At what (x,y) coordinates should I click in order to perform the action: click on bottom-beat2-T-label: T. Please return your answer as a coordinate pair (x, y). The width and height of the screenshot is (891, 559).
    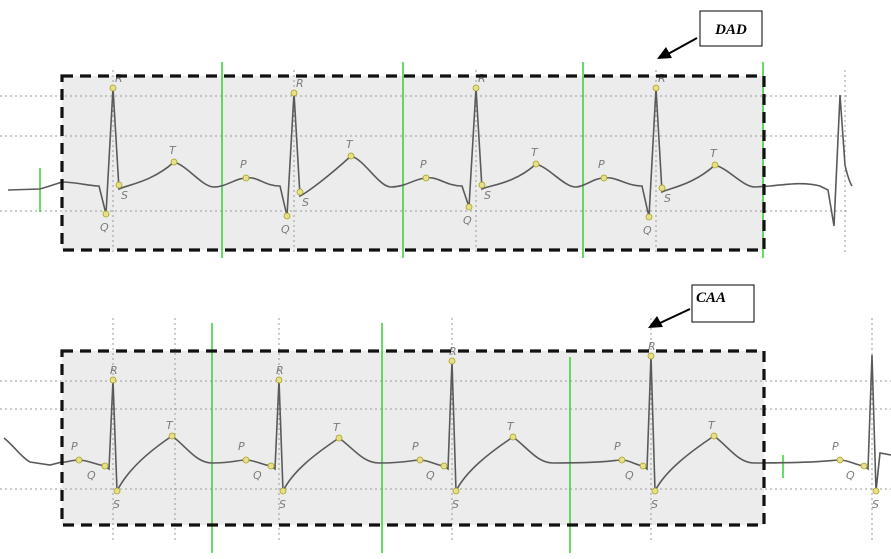
    Looking at the image, I should click on (337, 427).